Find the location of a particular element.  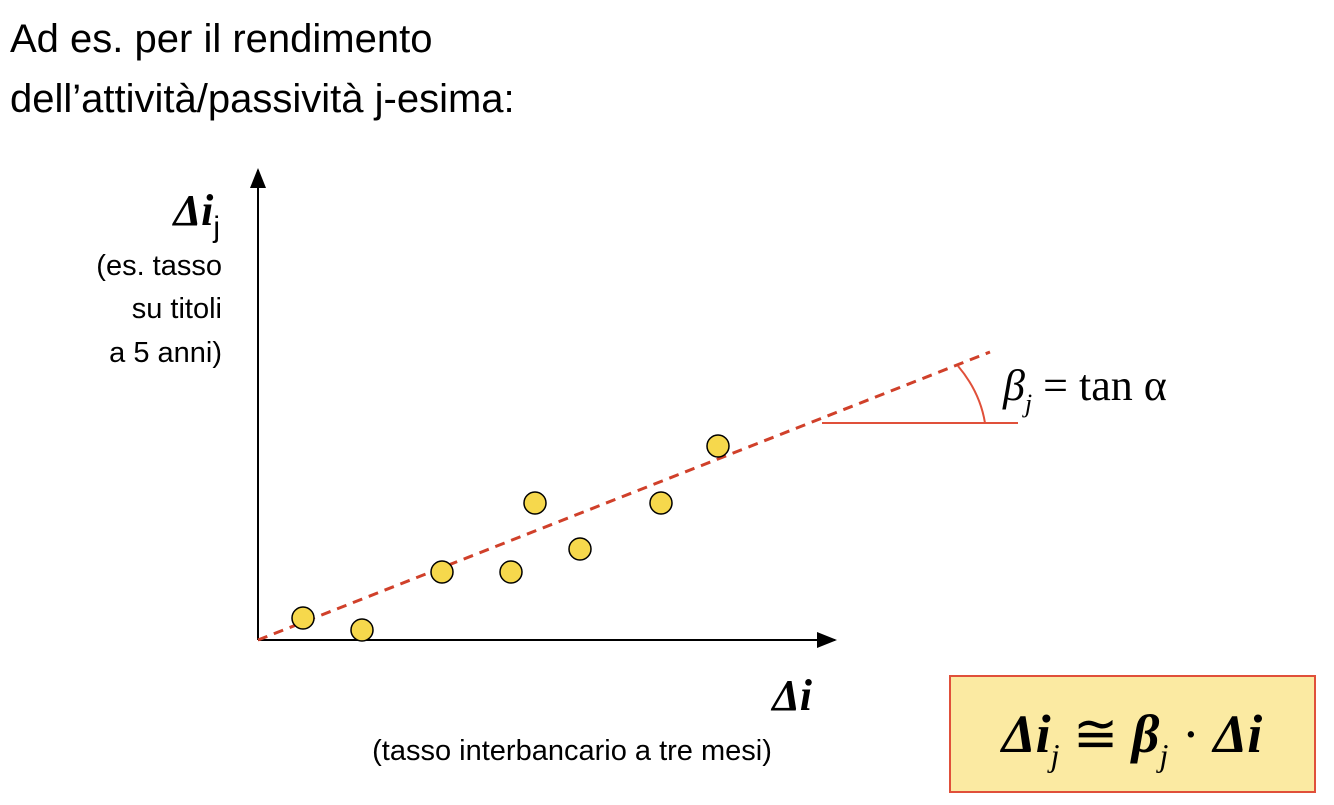

y-axis-symbol: Δij is located at coordinates (196, 215).